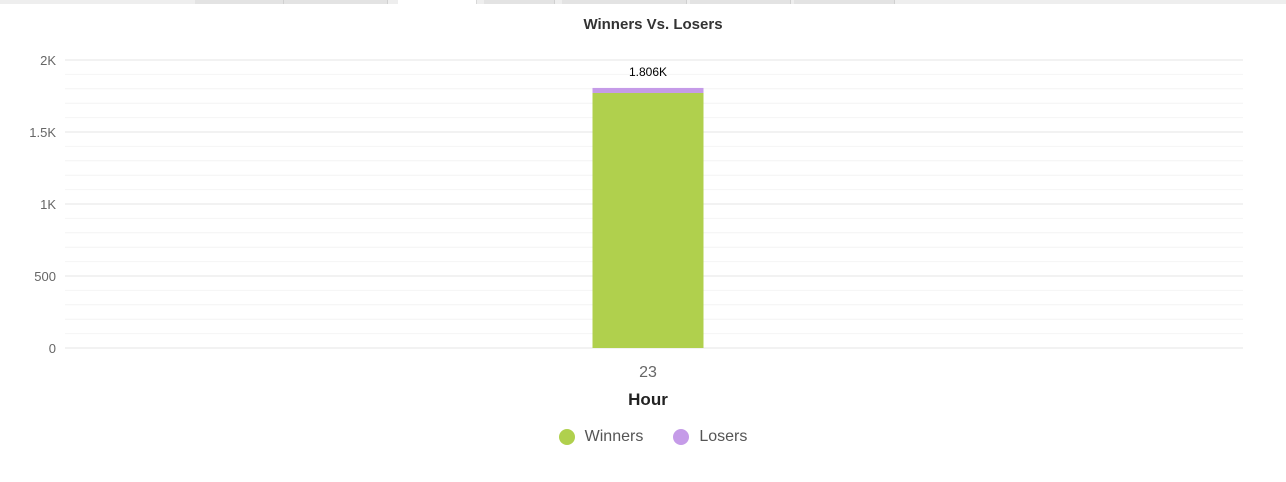  What do you see at coordinates (723, 436) in the screenshot?
I see `legend-label: Losers` at bounding box center [723, 436].